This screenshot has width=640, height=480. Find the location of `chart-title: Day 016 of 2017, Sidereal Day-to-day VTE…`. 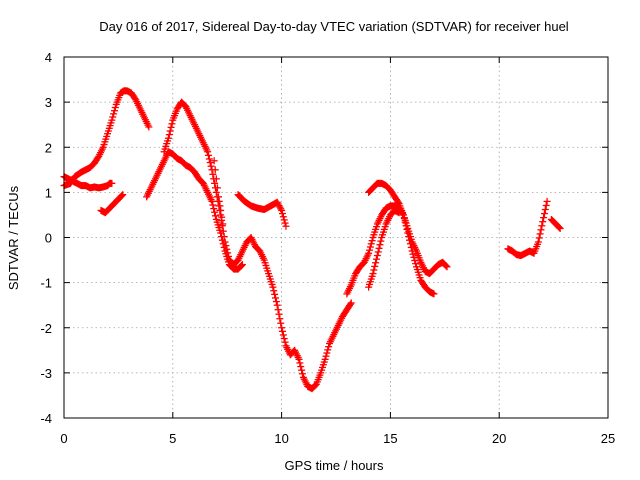

chart-title: Day 016 of 2017, Sidereal Day-to-day VTE… is located at coordinates (334, 26).